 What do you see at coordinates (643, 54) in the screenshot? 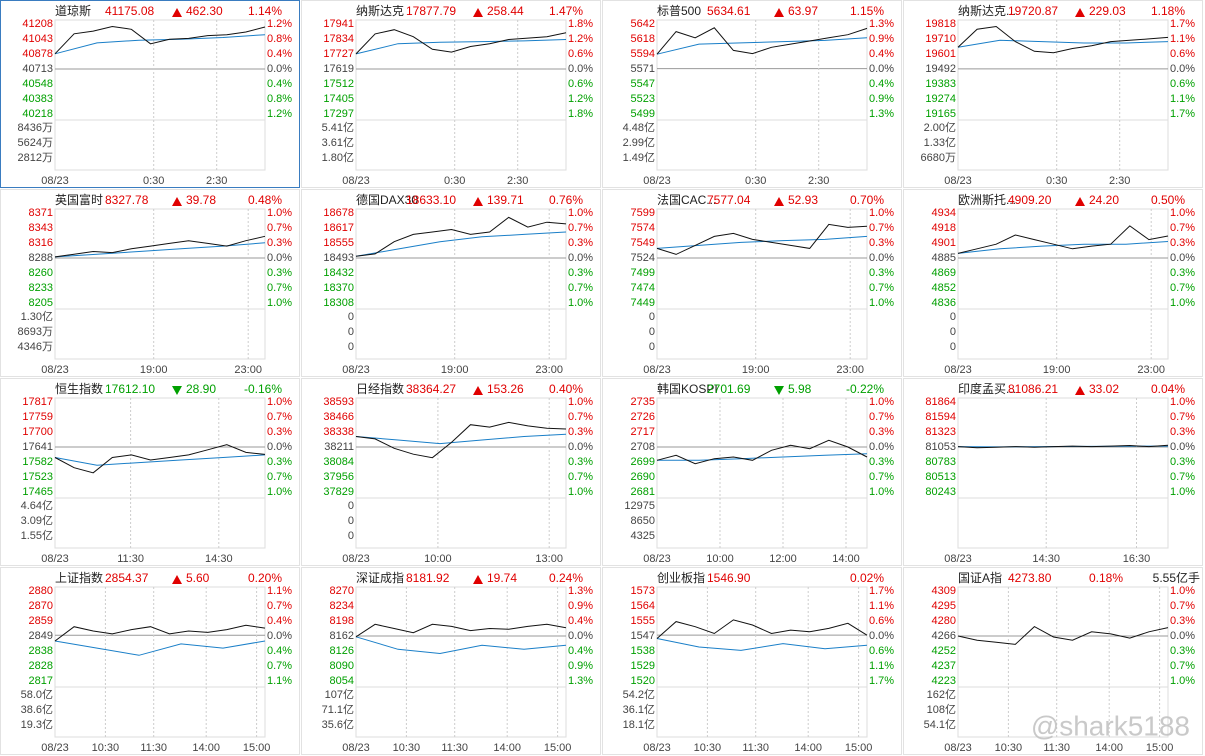
I see `left-axis-label: 5594` at bounding box center [643, 54].